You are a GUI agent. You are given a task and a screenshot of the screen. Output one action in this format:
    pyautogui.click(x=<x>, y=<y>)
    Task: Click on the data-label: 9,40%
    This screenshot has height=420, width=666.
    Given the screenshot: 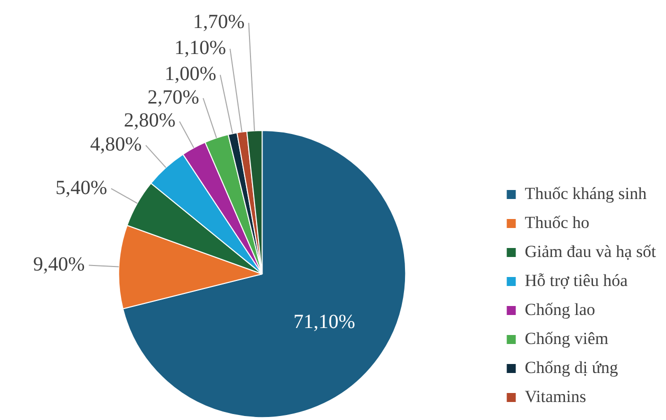 What is the action you would take?
    pyautogui.click(x=59, y=265)
    